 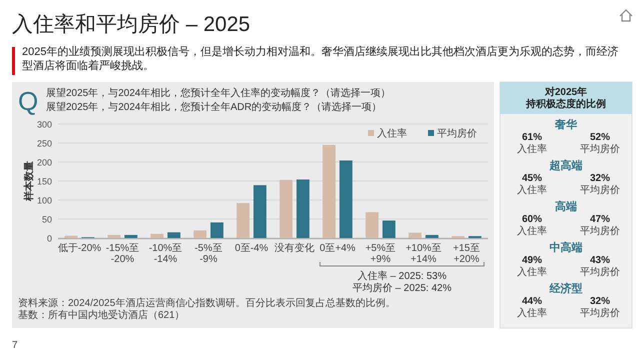 What do you see at coordinates (600, 137) in the screenshot?
I see `annotation: 52%` at bounding box center [600, 137].